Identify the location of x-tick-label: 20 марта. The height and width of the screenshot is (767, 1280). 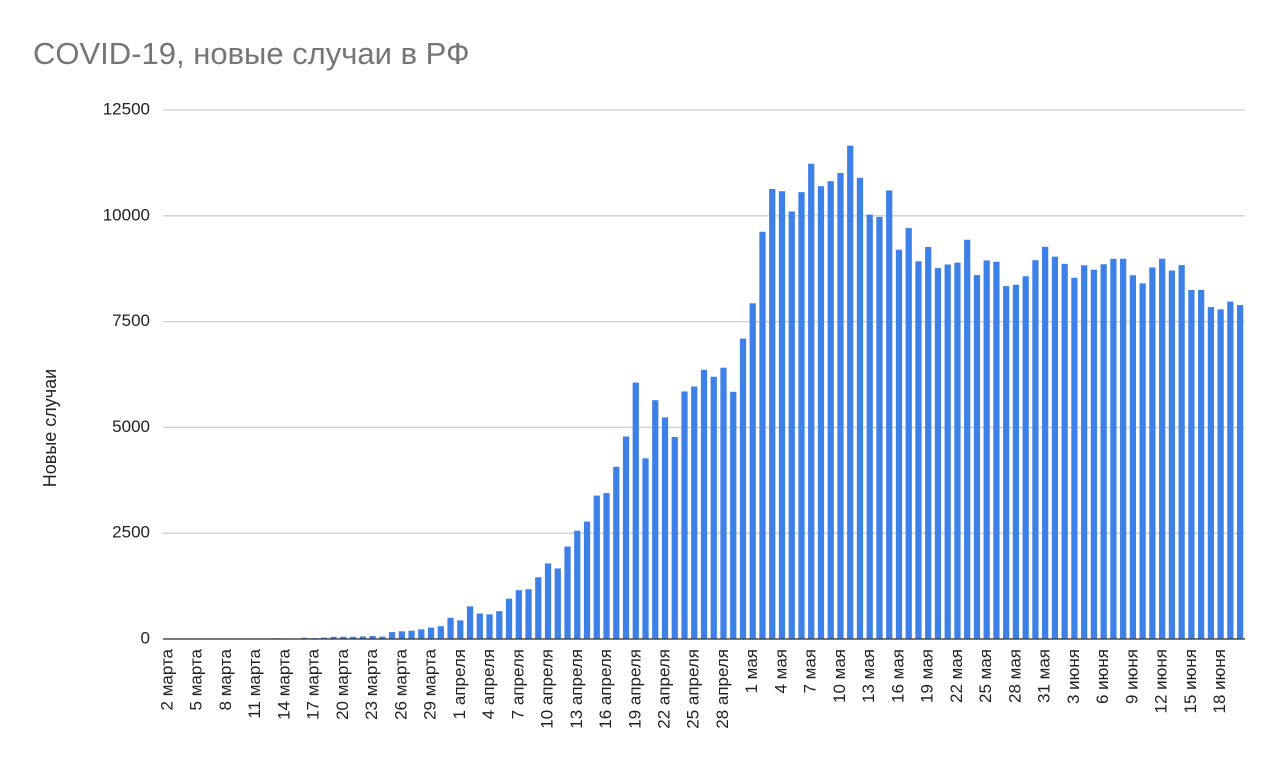
(342, 683).